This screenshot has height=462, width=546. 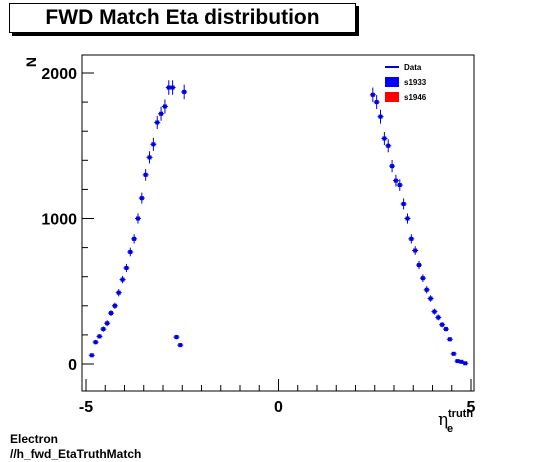 I want to click on title-box: FWD Match Eta distribution, so click(x=182, y=18).